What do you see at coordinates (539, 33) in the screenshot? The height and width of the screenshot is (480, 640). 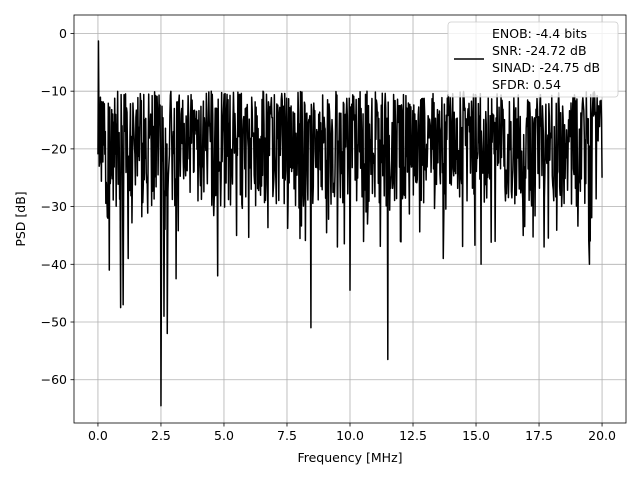 I see `legend-enob: ENOB: -4.4 bits` at bounding box center [539, 33].